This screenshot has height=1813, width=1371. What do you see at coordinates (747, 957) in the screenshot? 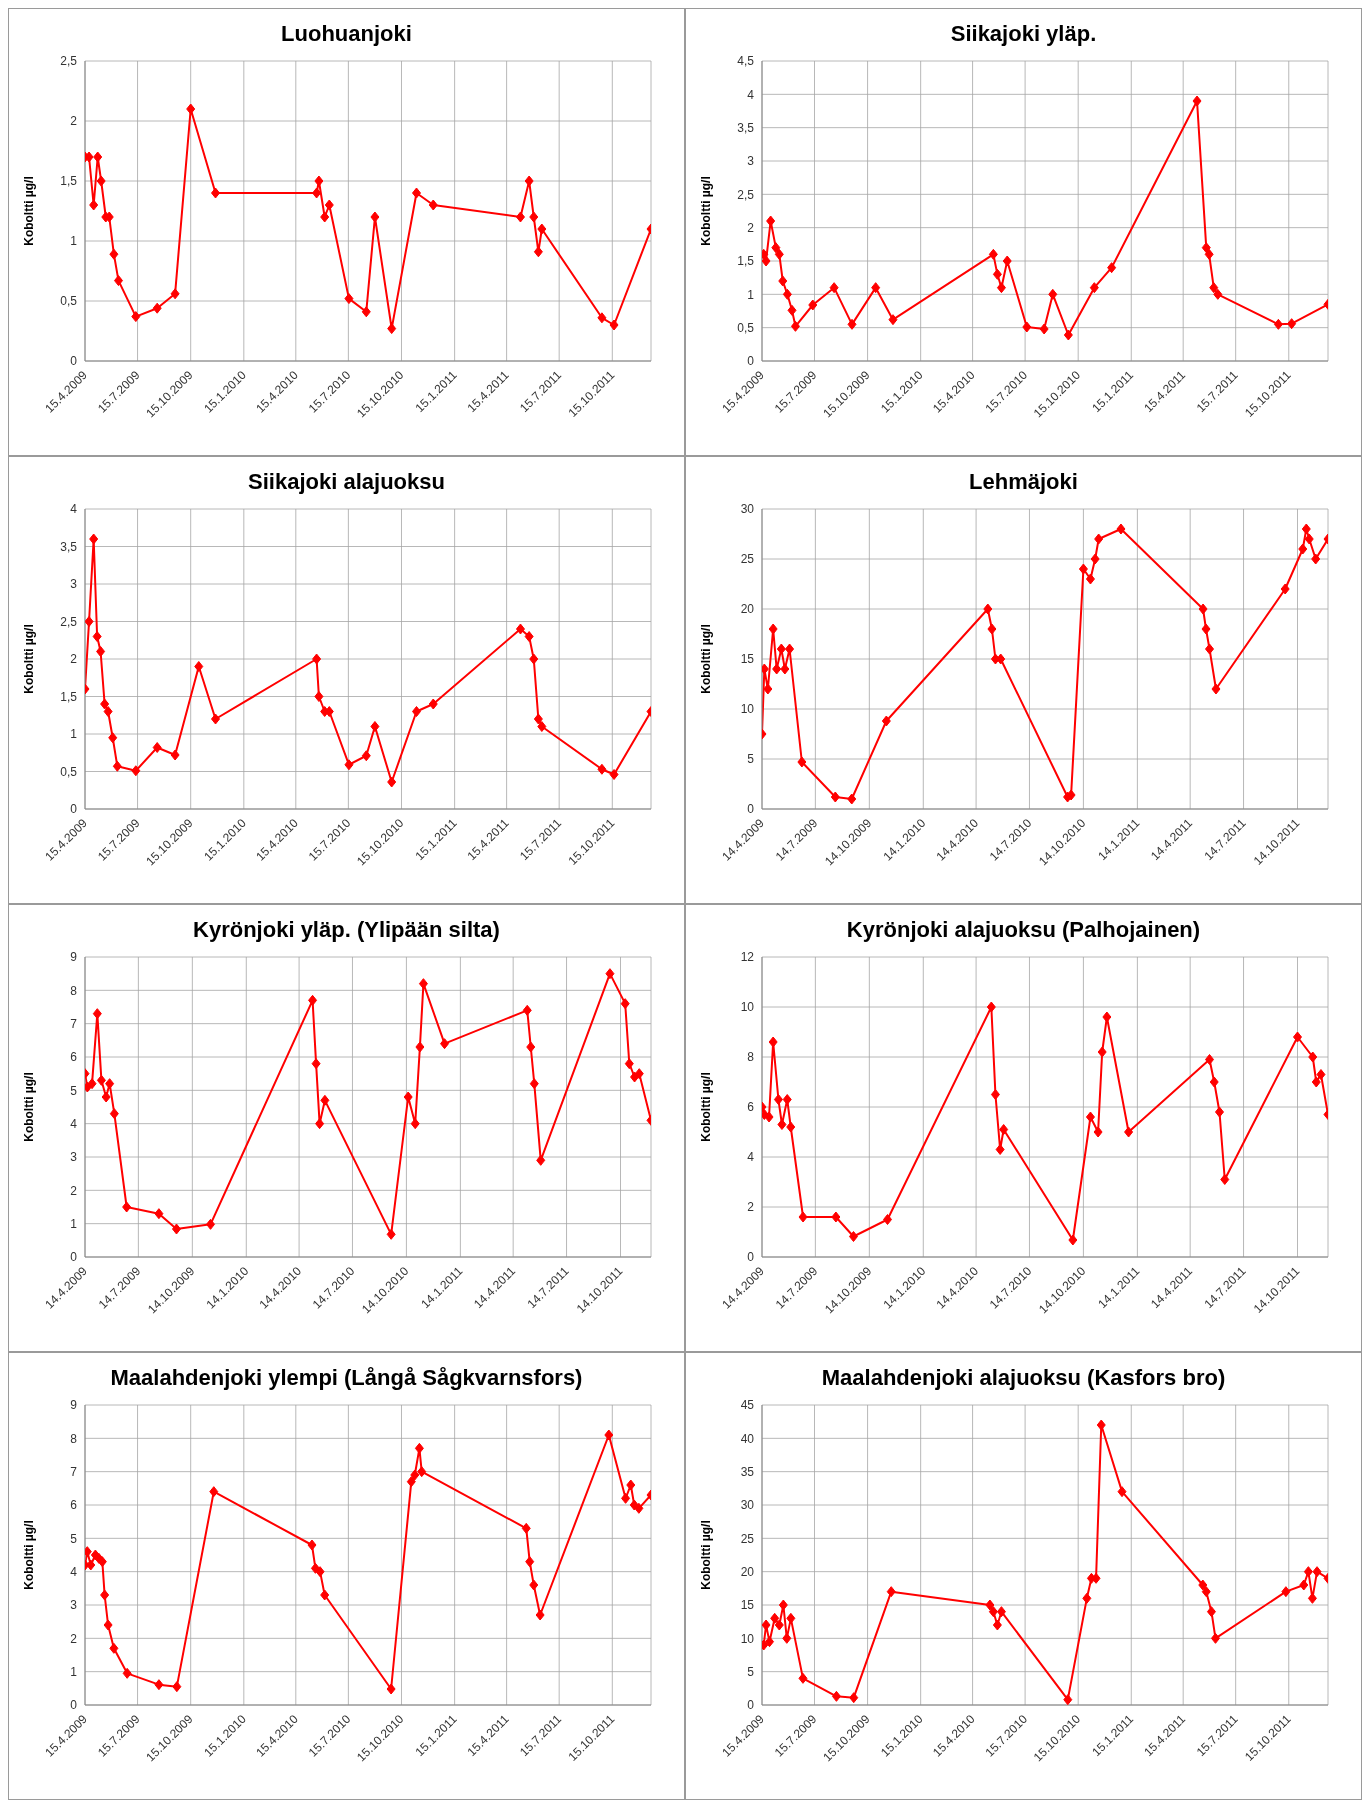
I see `y-tick-label: 12` at bounding box center [747, 957].